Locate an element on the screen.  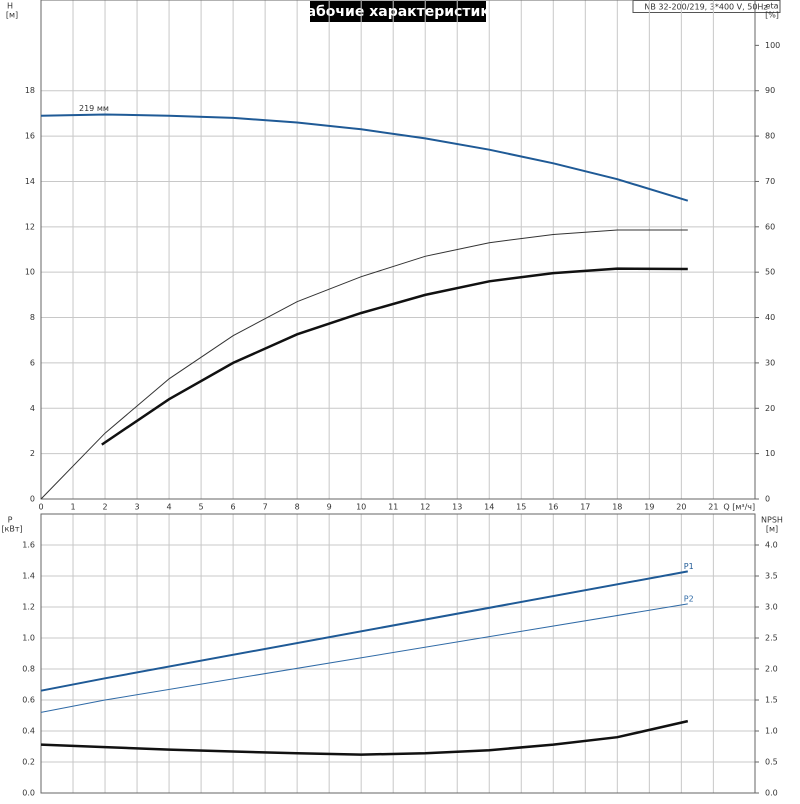
x-tick-label: 18 is located at coordinates (617, 507).